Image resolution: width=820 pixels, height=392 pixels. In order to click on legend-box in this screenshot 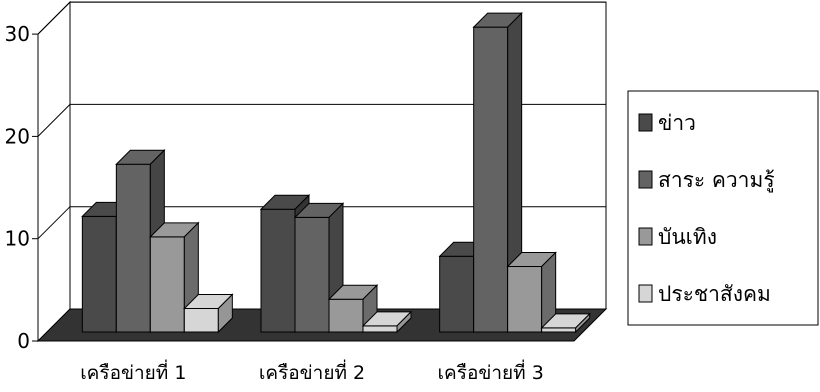, I will do `click(723, 208)`.